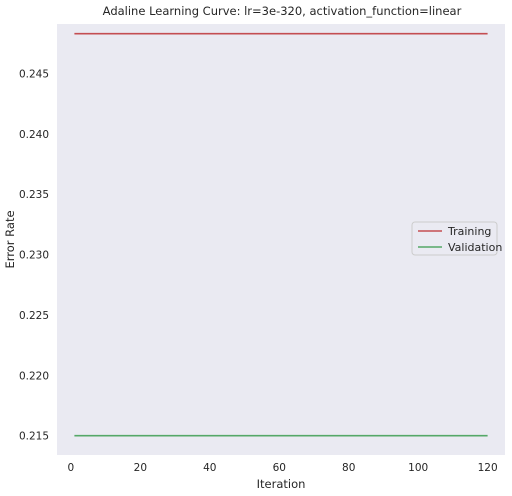 This screenshot has width=512, height=496. I want to click on y-tick-label: 0.230, so click(34, 256).